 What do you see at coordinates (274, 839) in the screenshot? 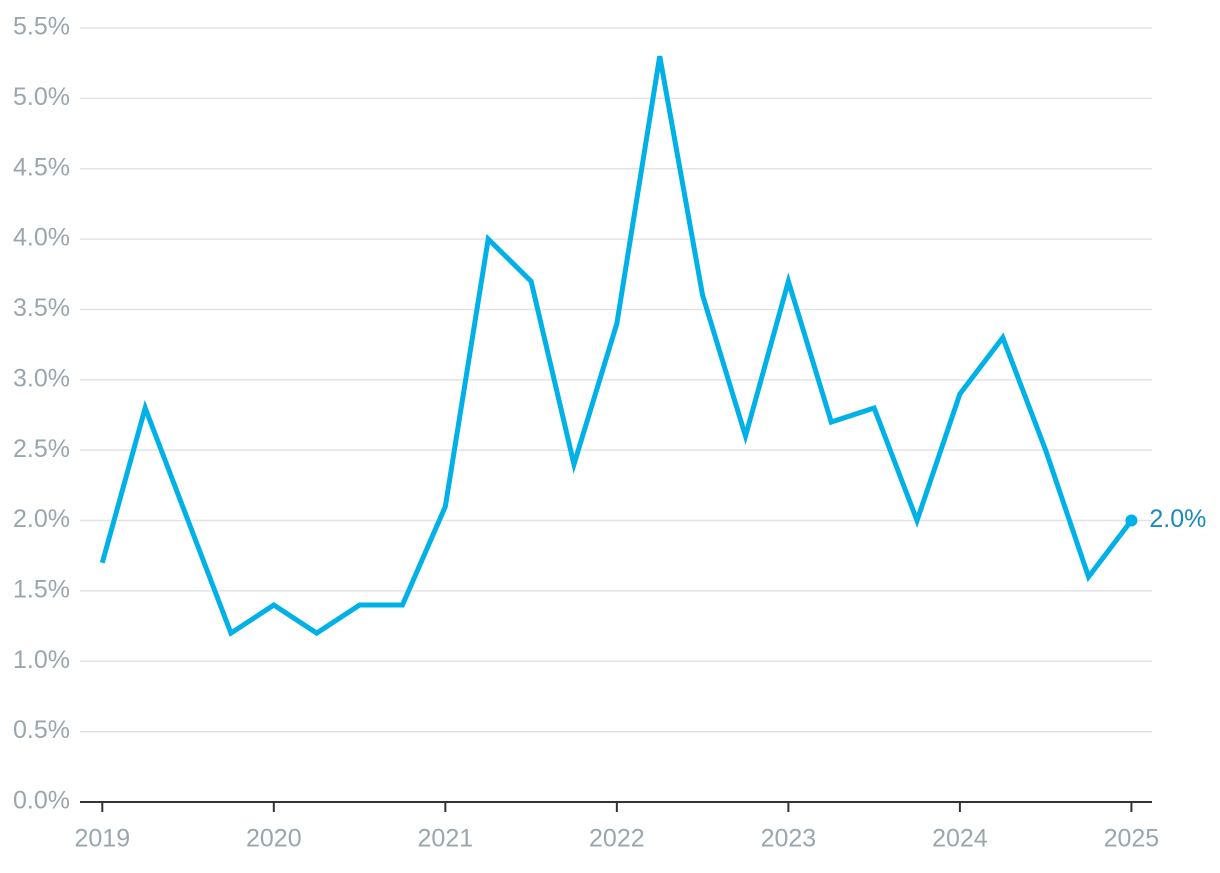
I see `x-tick-label: 2020` at bounding box center [274, 839].